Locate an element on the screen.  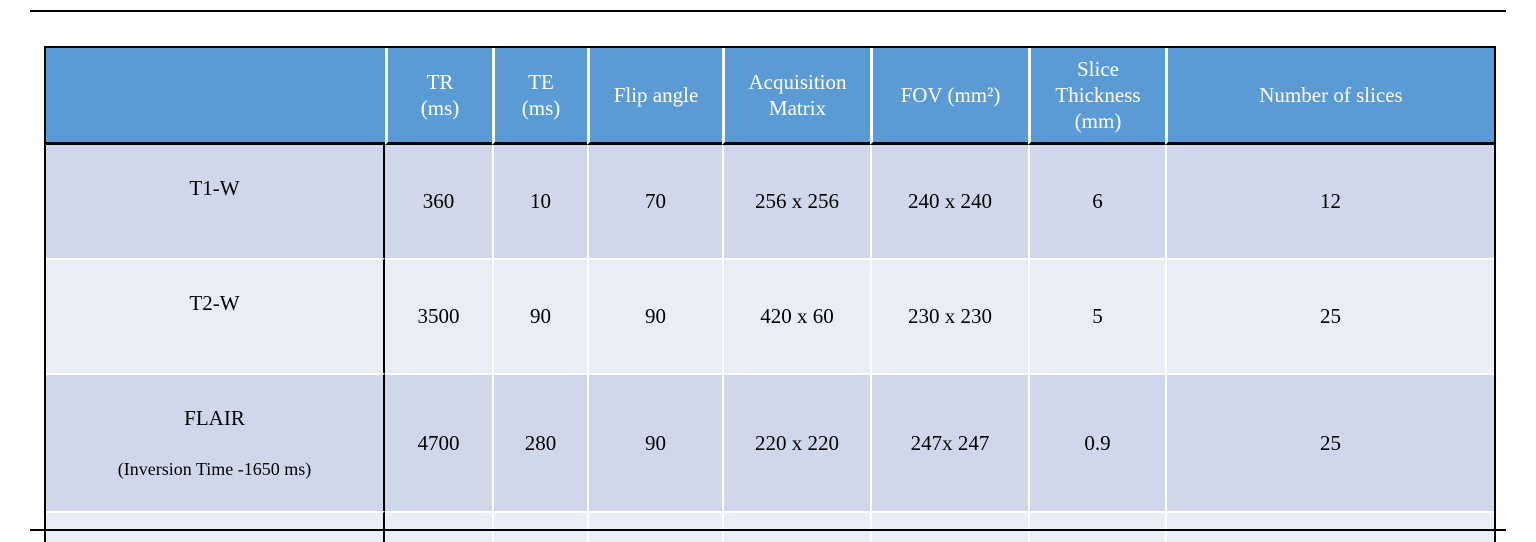
cell-fov: 247x 247 is located at coordinates (949, 442).